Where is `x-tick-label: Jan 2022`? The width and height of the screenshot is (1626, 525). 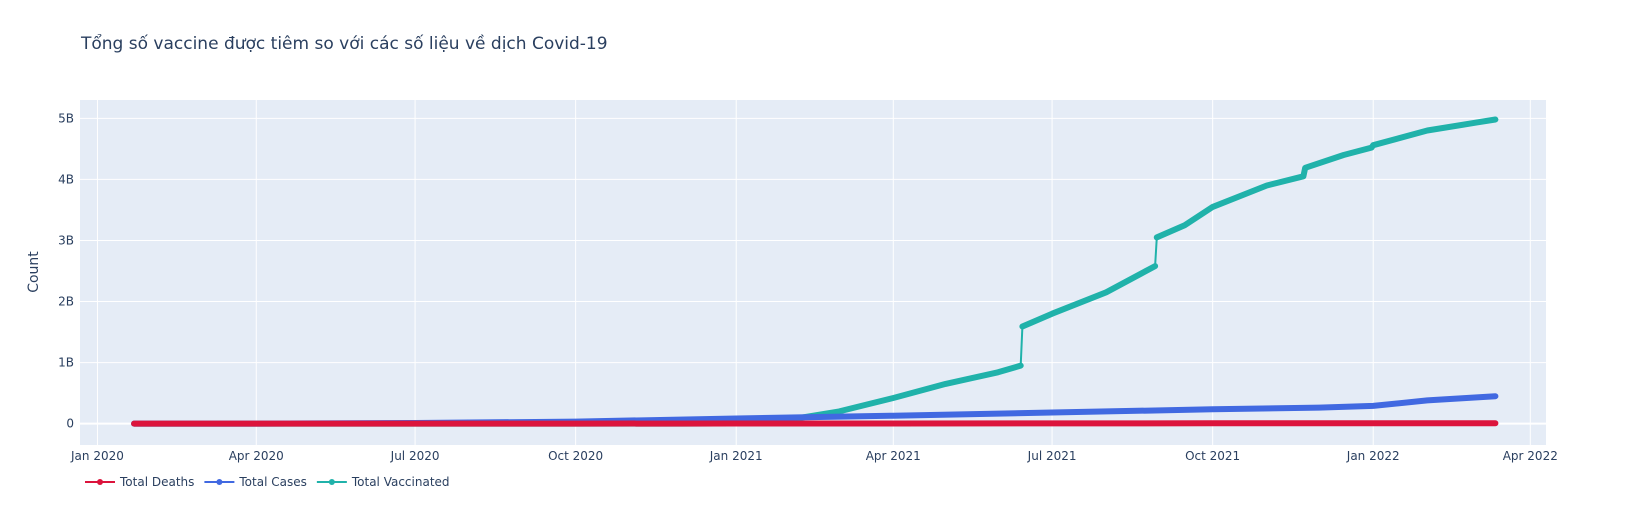 x-tick-label: Jan 2022 is located at coordinates (1373, 456).